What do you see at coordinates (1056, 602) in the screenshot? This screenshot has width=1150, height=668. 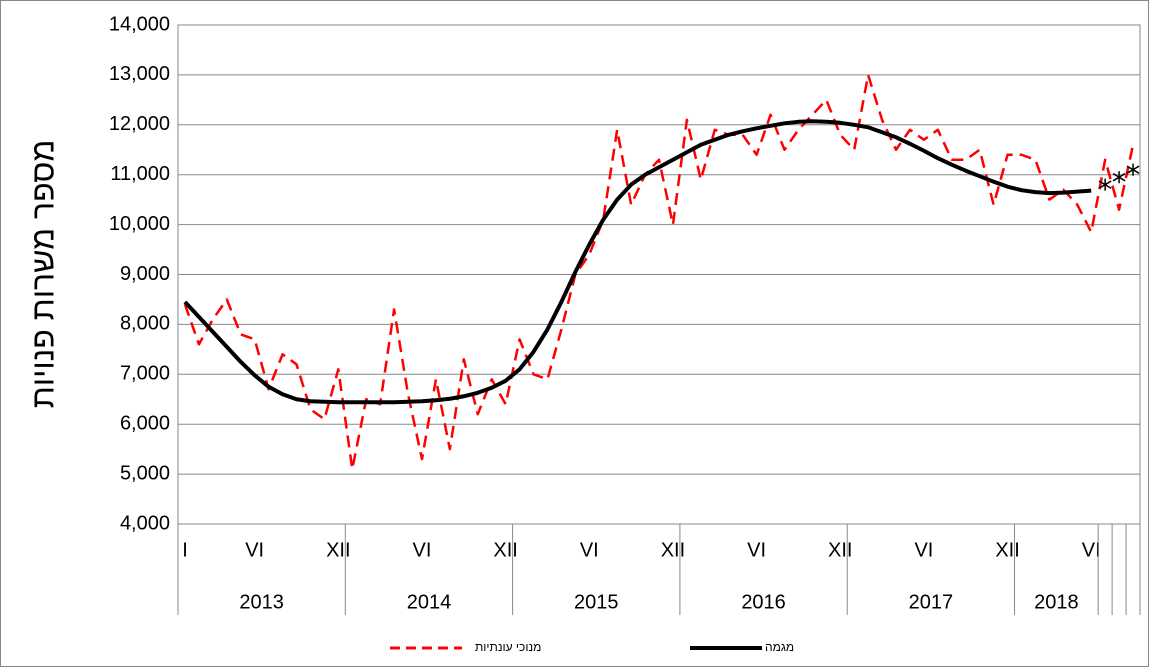 I see `year-label: 2018` at bounding box center [1056, 602].